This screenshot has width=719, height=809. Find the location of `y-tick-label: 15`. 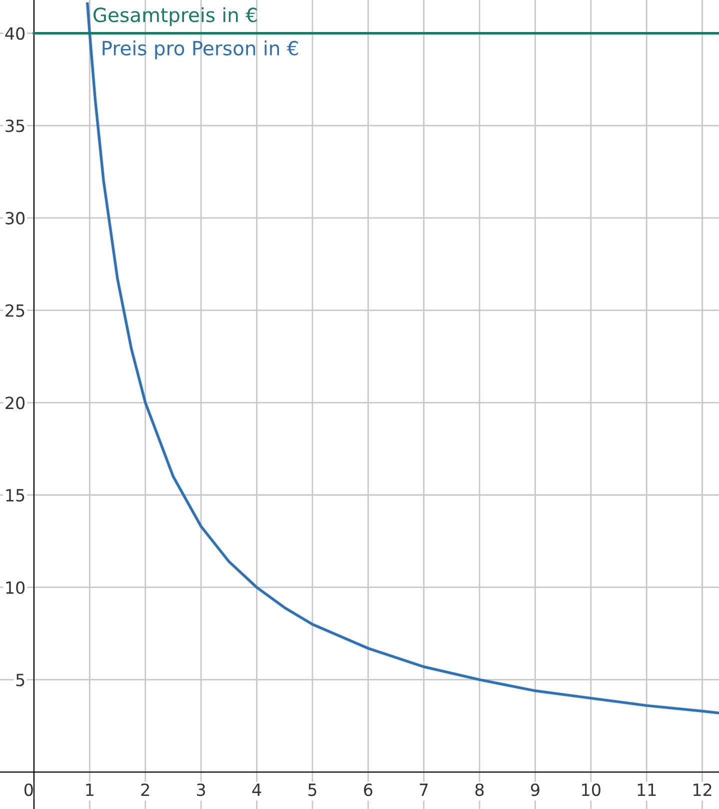

y-tick-label: 15 is located at coordinates (15, 495).